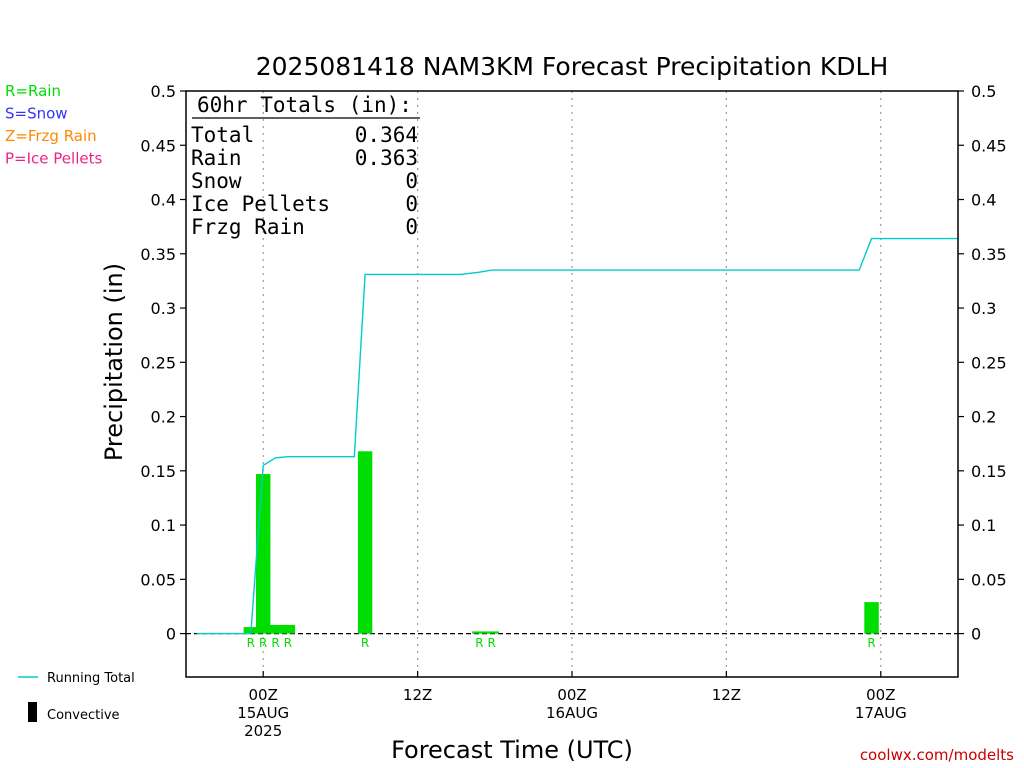  What do you see at coordinates (163, 91) in the screenshot?
I see `y-tick-label-left: 0.5` at bounding box center [163, 91].